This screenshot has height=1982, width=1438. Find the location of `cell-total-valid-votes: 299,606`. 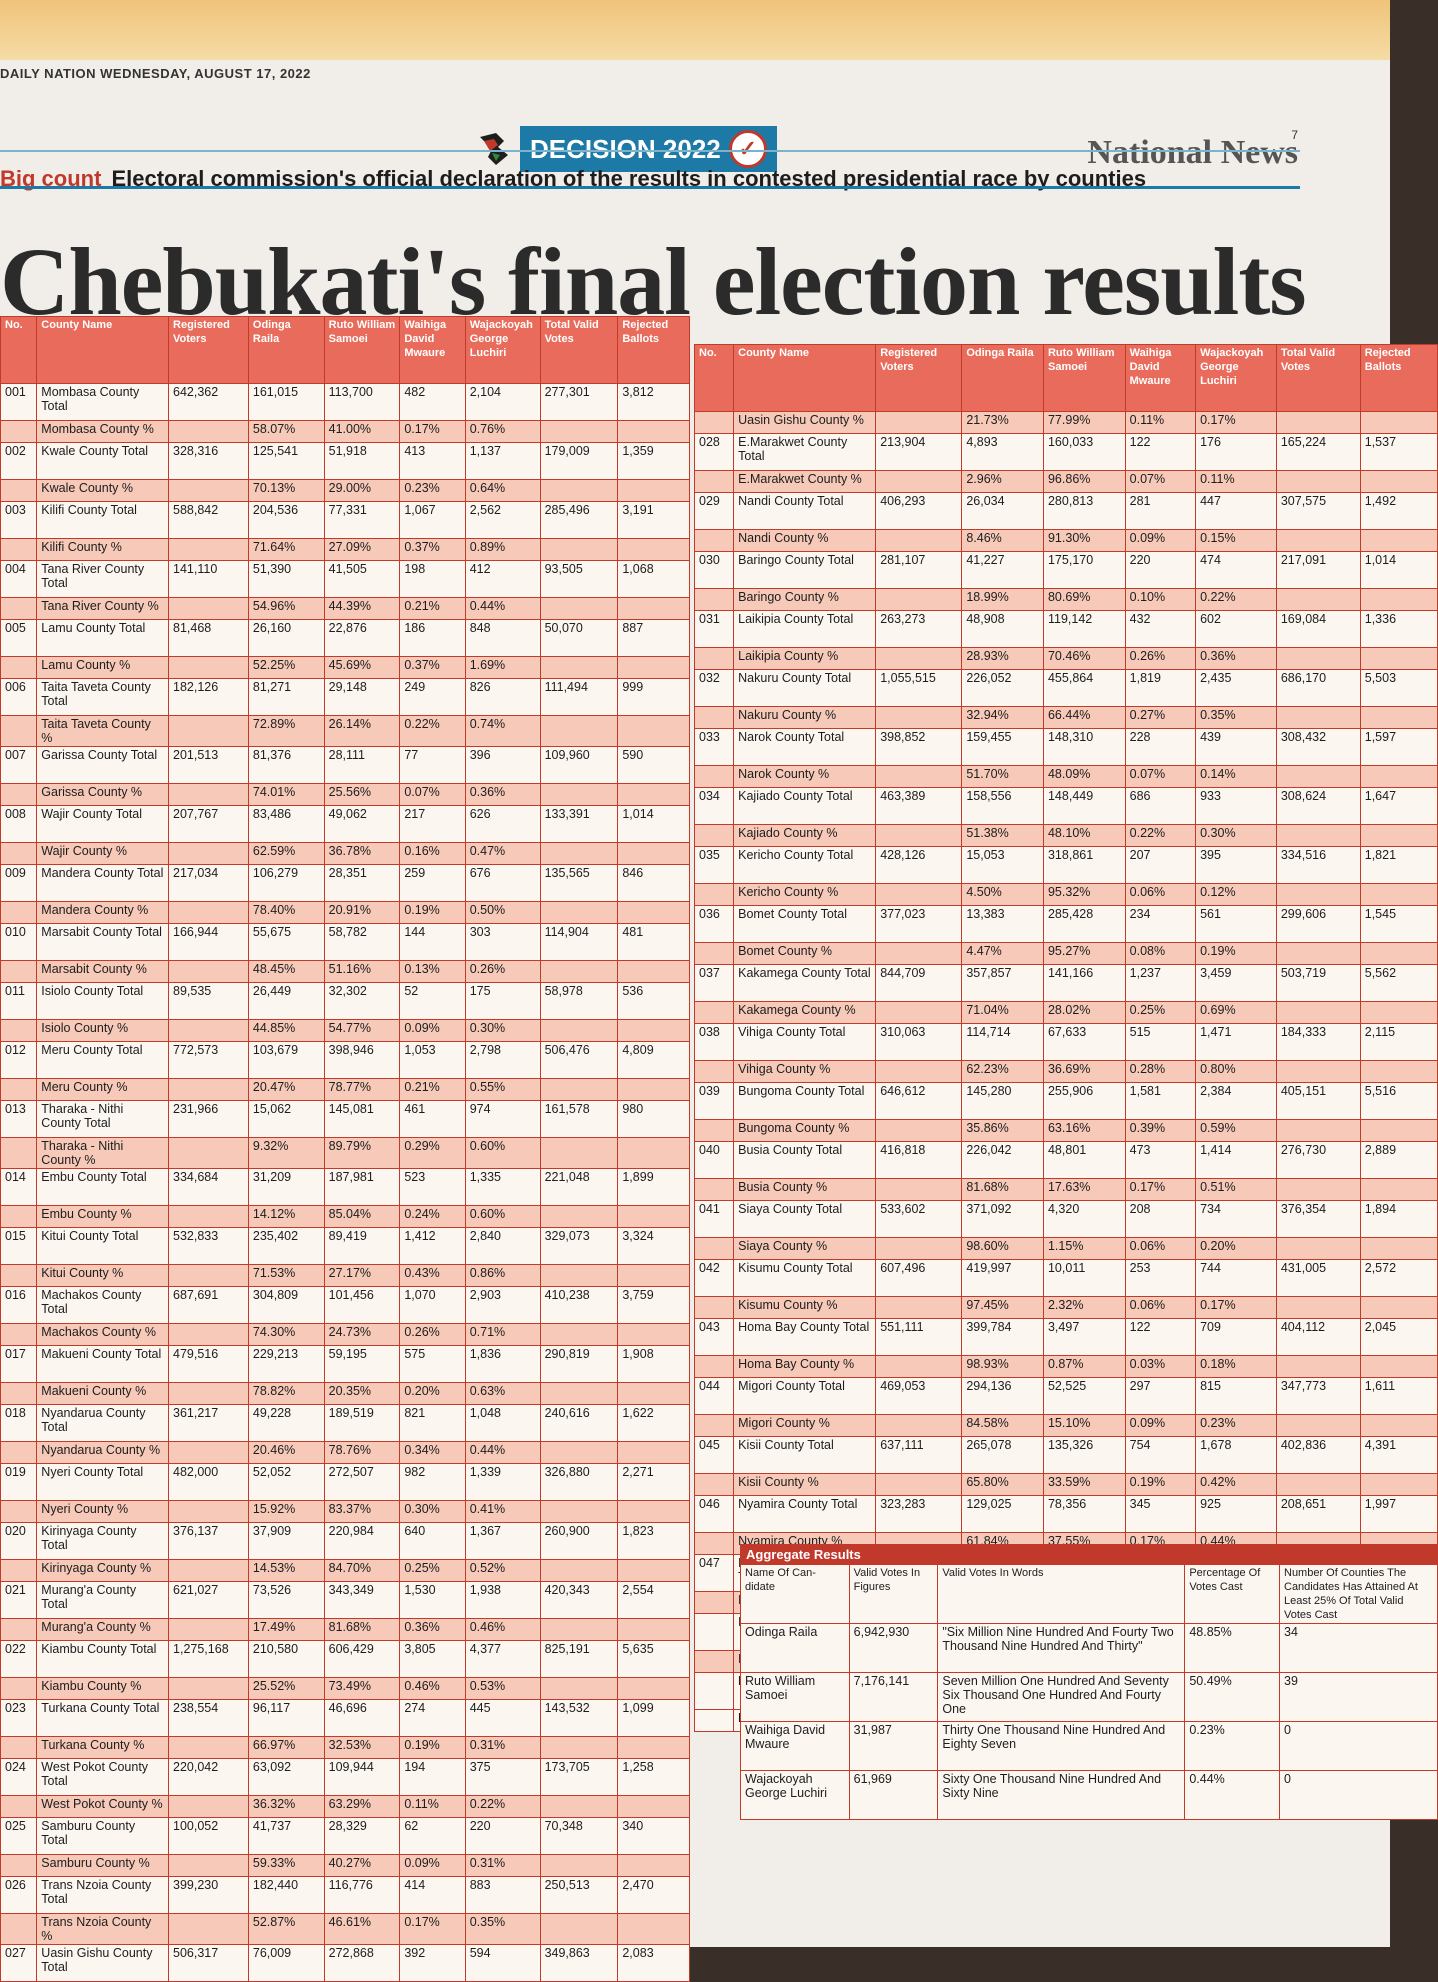

cell-total-valid-votes: 299,606 is located at coordinates (1318, 924).